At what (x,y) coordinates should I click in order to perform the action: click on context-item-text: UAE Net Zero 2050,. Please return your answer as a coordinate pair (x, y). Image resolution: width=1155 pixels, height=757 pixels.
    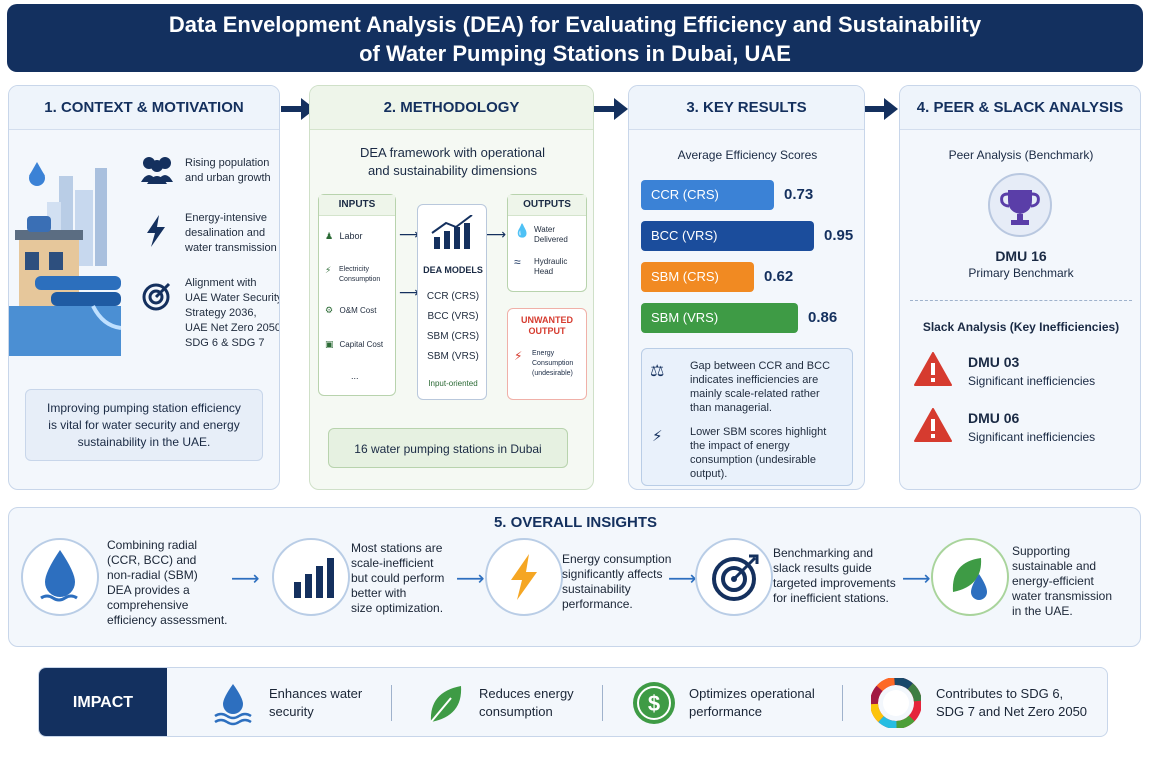
    Looking at the image, I should click on (232, 328).